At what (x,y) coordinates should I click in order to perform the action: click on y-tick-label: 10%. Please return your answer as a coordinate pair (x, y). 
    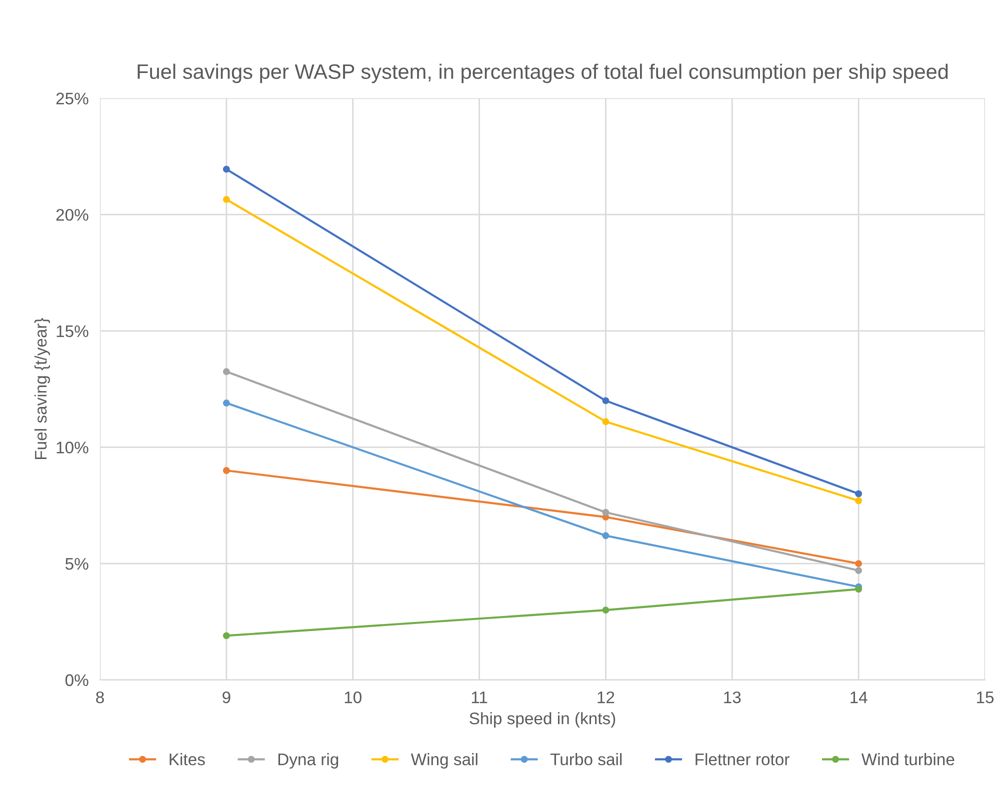
    Looking at the image, I should click on (72, 448).